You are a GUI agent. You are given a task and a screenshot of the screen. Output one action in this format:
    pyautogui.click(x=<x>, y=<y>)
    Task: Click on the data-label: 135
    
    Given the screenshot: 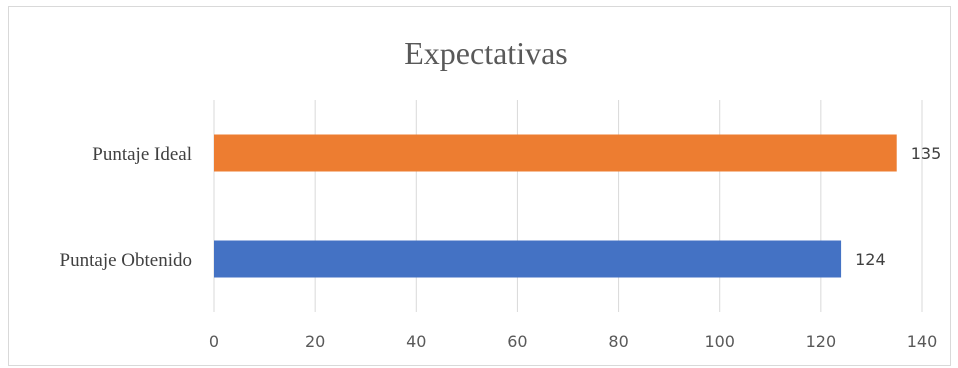 What is the action you would take?
    pyautogui.click(x=926, y=153)
    